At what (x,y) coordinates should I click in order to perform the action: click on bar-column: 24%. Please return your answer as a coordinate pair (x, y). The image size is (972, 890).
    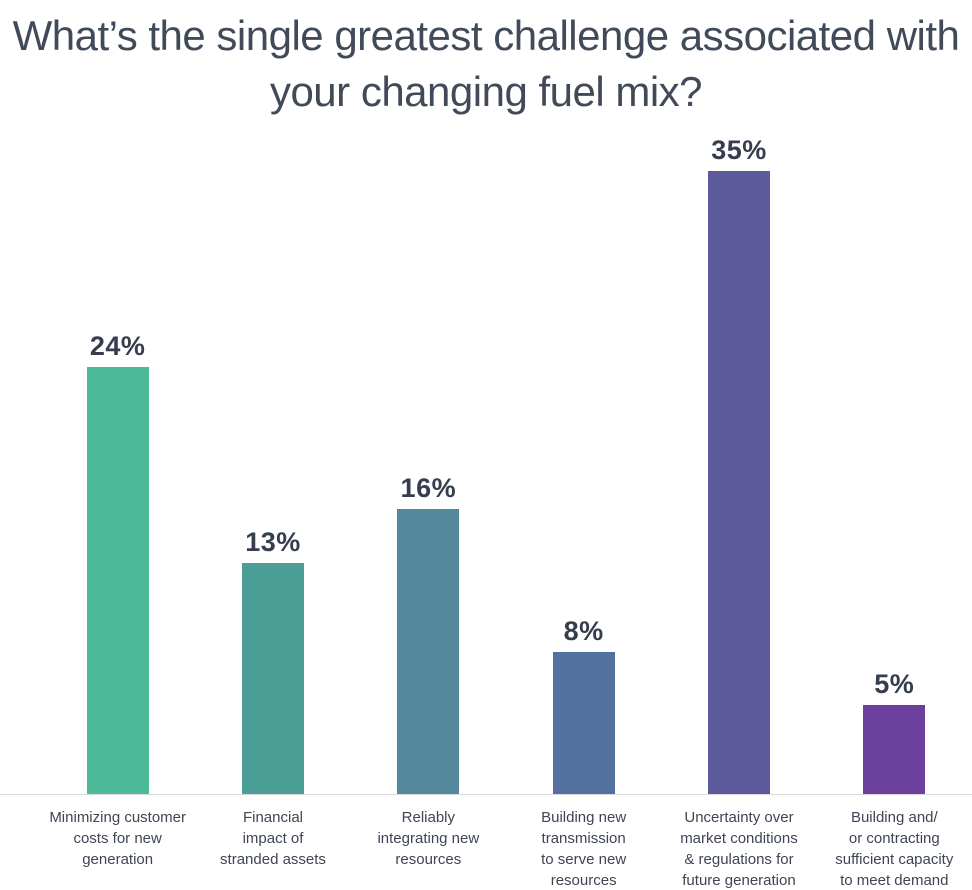
    Looking at the image, I should click on (117, 562).